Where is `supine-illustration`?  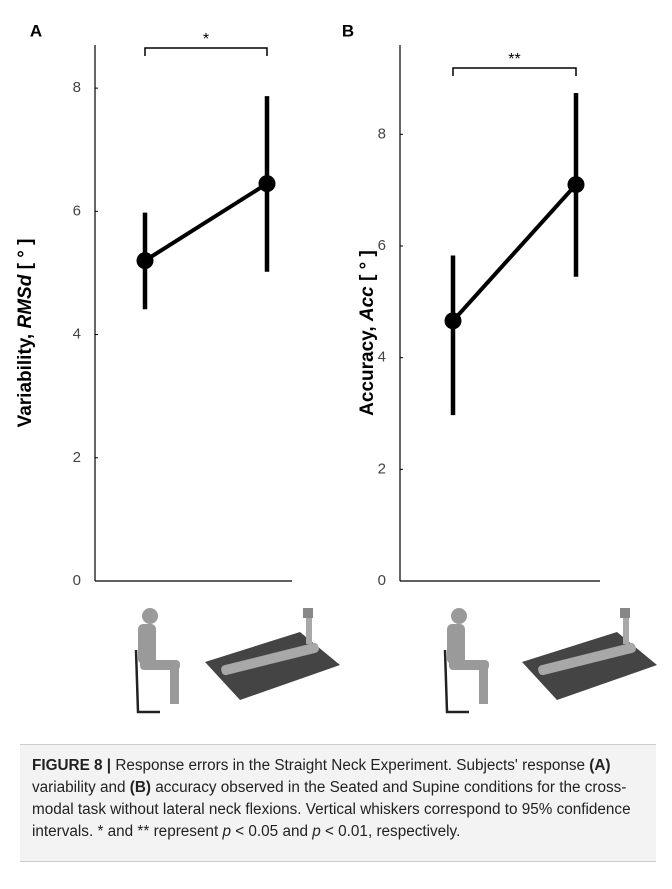
supine-illustration is located at coordinates (431, 654).